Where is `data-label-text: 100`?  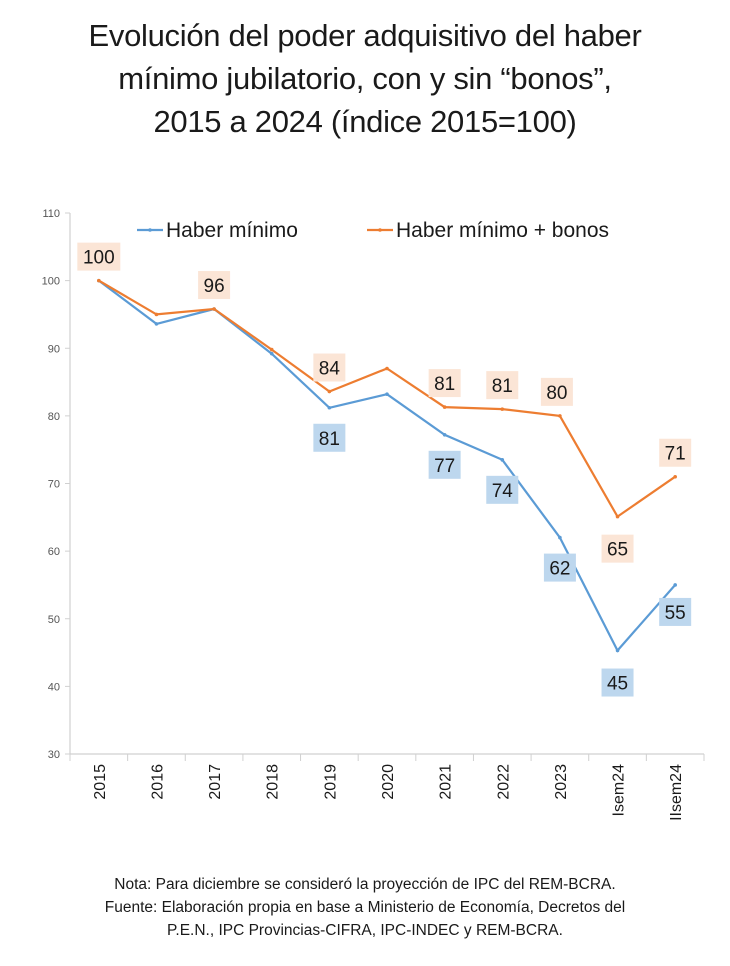
data-label-text: 100 is located at coordinates (99, 258).